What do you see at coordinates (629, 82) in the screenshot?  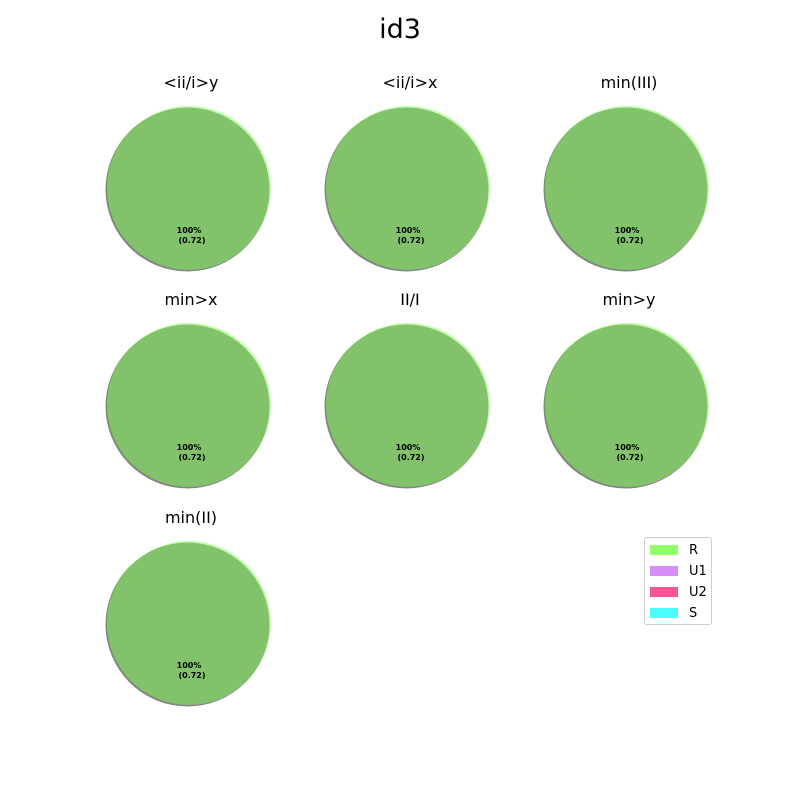 I see `pie-title: min(III)` at bounding box center [629, 82].